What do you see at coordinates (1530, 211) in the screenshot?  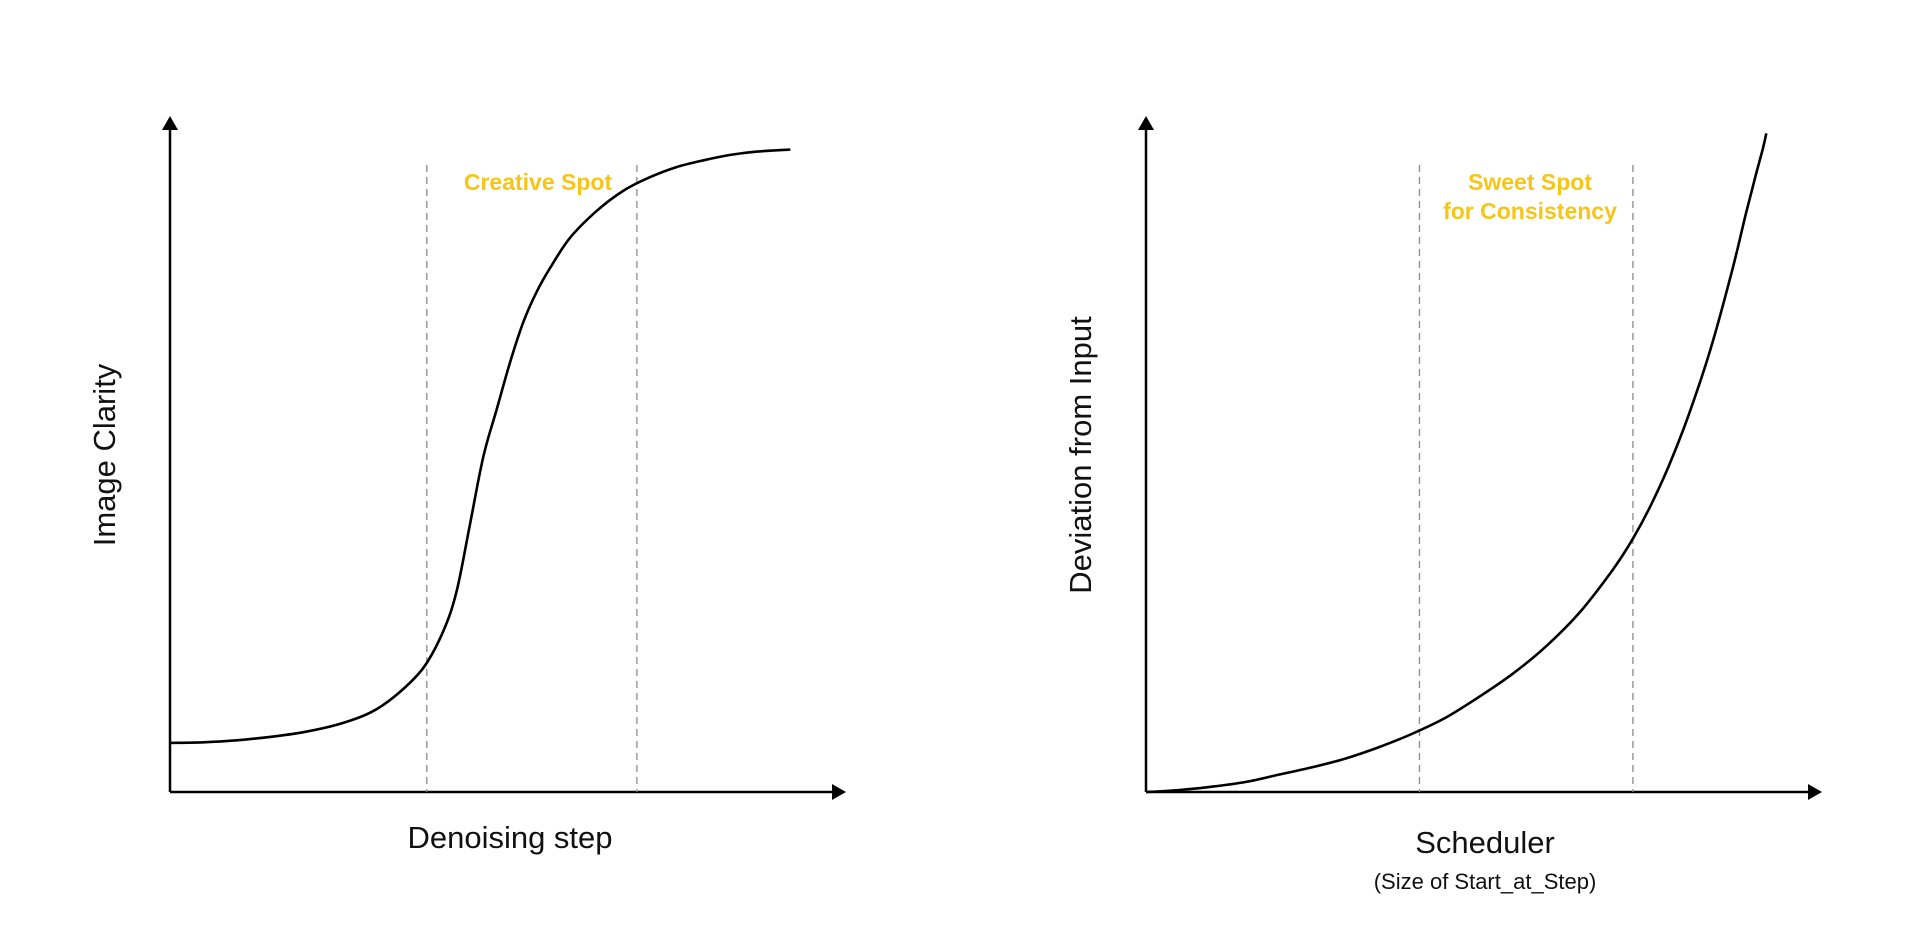 I see `region-label-line-2: for Consistency` at bounding box center [1530, 211].